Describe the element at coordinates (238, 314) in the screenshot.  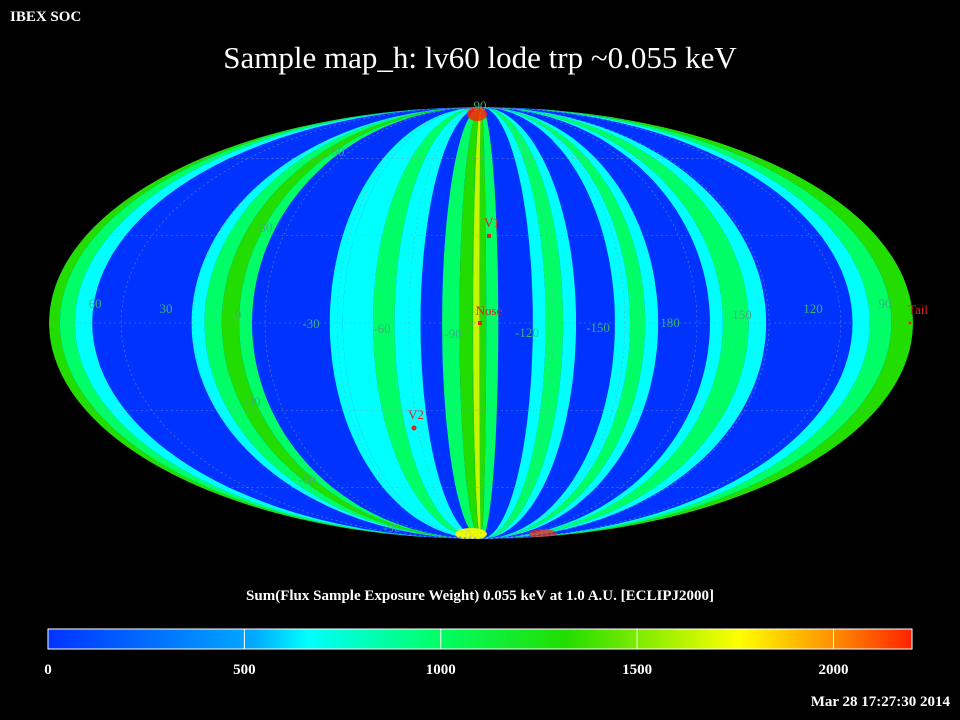
I see `lon-label: 0` at that location.